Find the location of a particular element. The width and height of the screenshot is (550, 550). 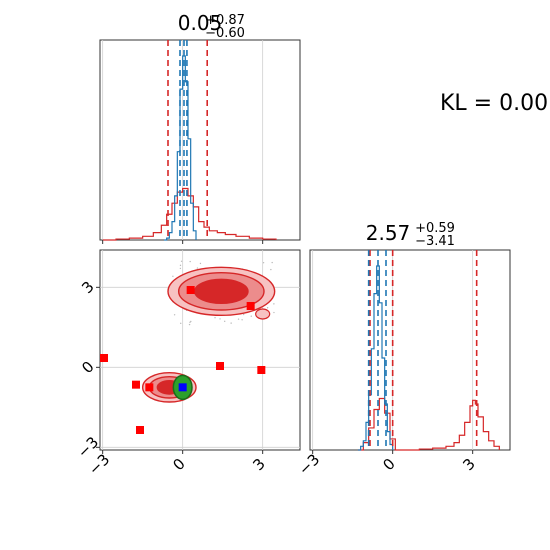

panel-top-left-frame is located at coordinates (200, 140).